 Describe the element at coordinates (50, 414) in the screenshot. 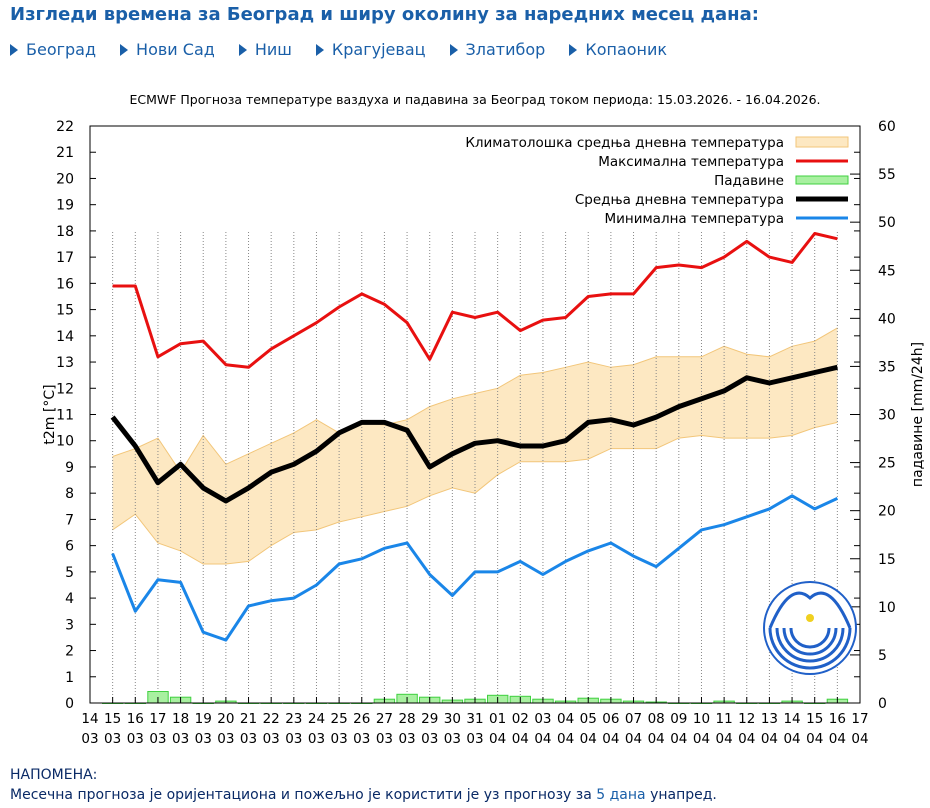

I see `y-axis-label: t2m [°C]` at that location.